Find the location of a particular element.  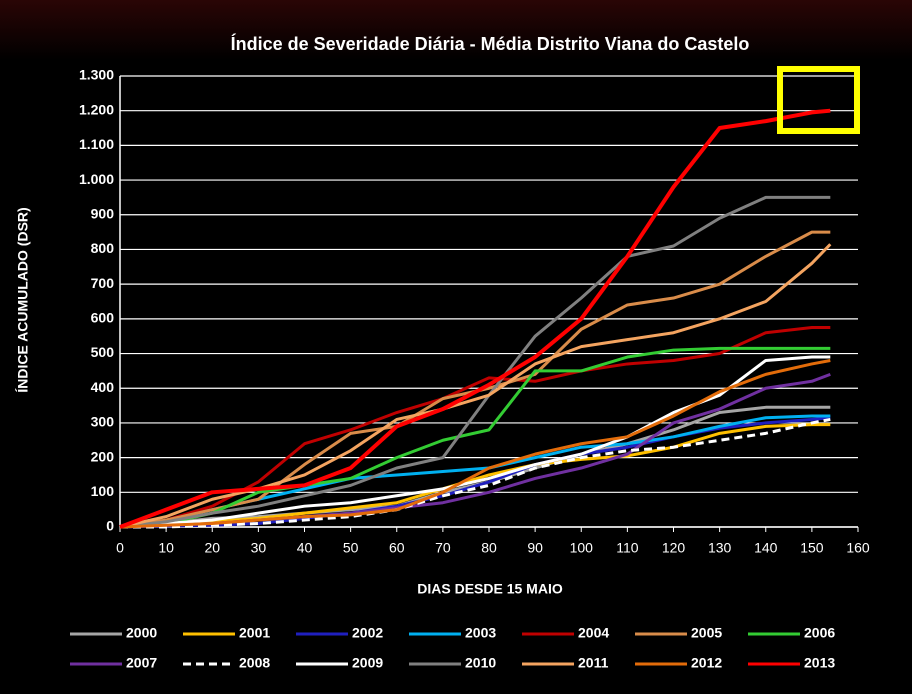

legend-label: 2001 is located at coordinates (254, 633).